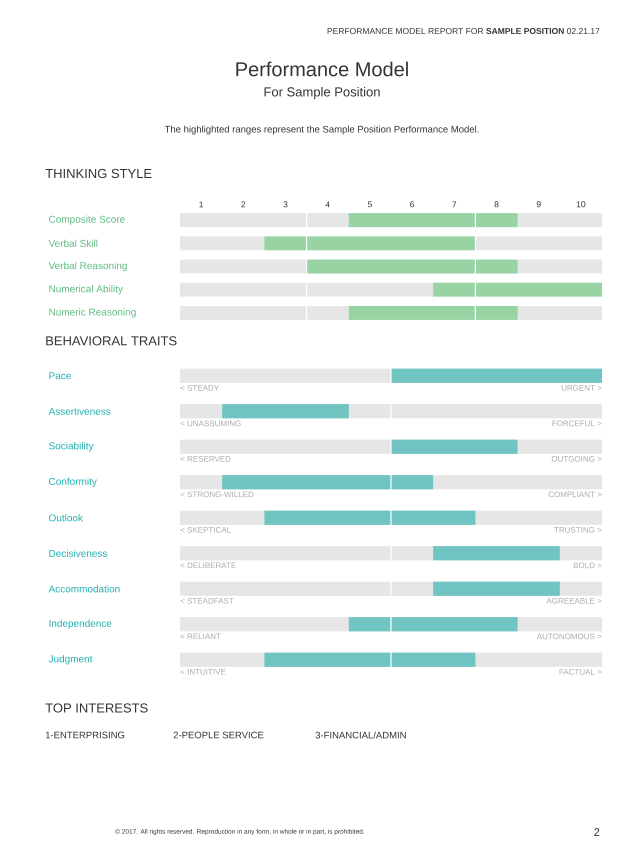  I want to click on annotation: OUTGOING >, so click(577, 459).